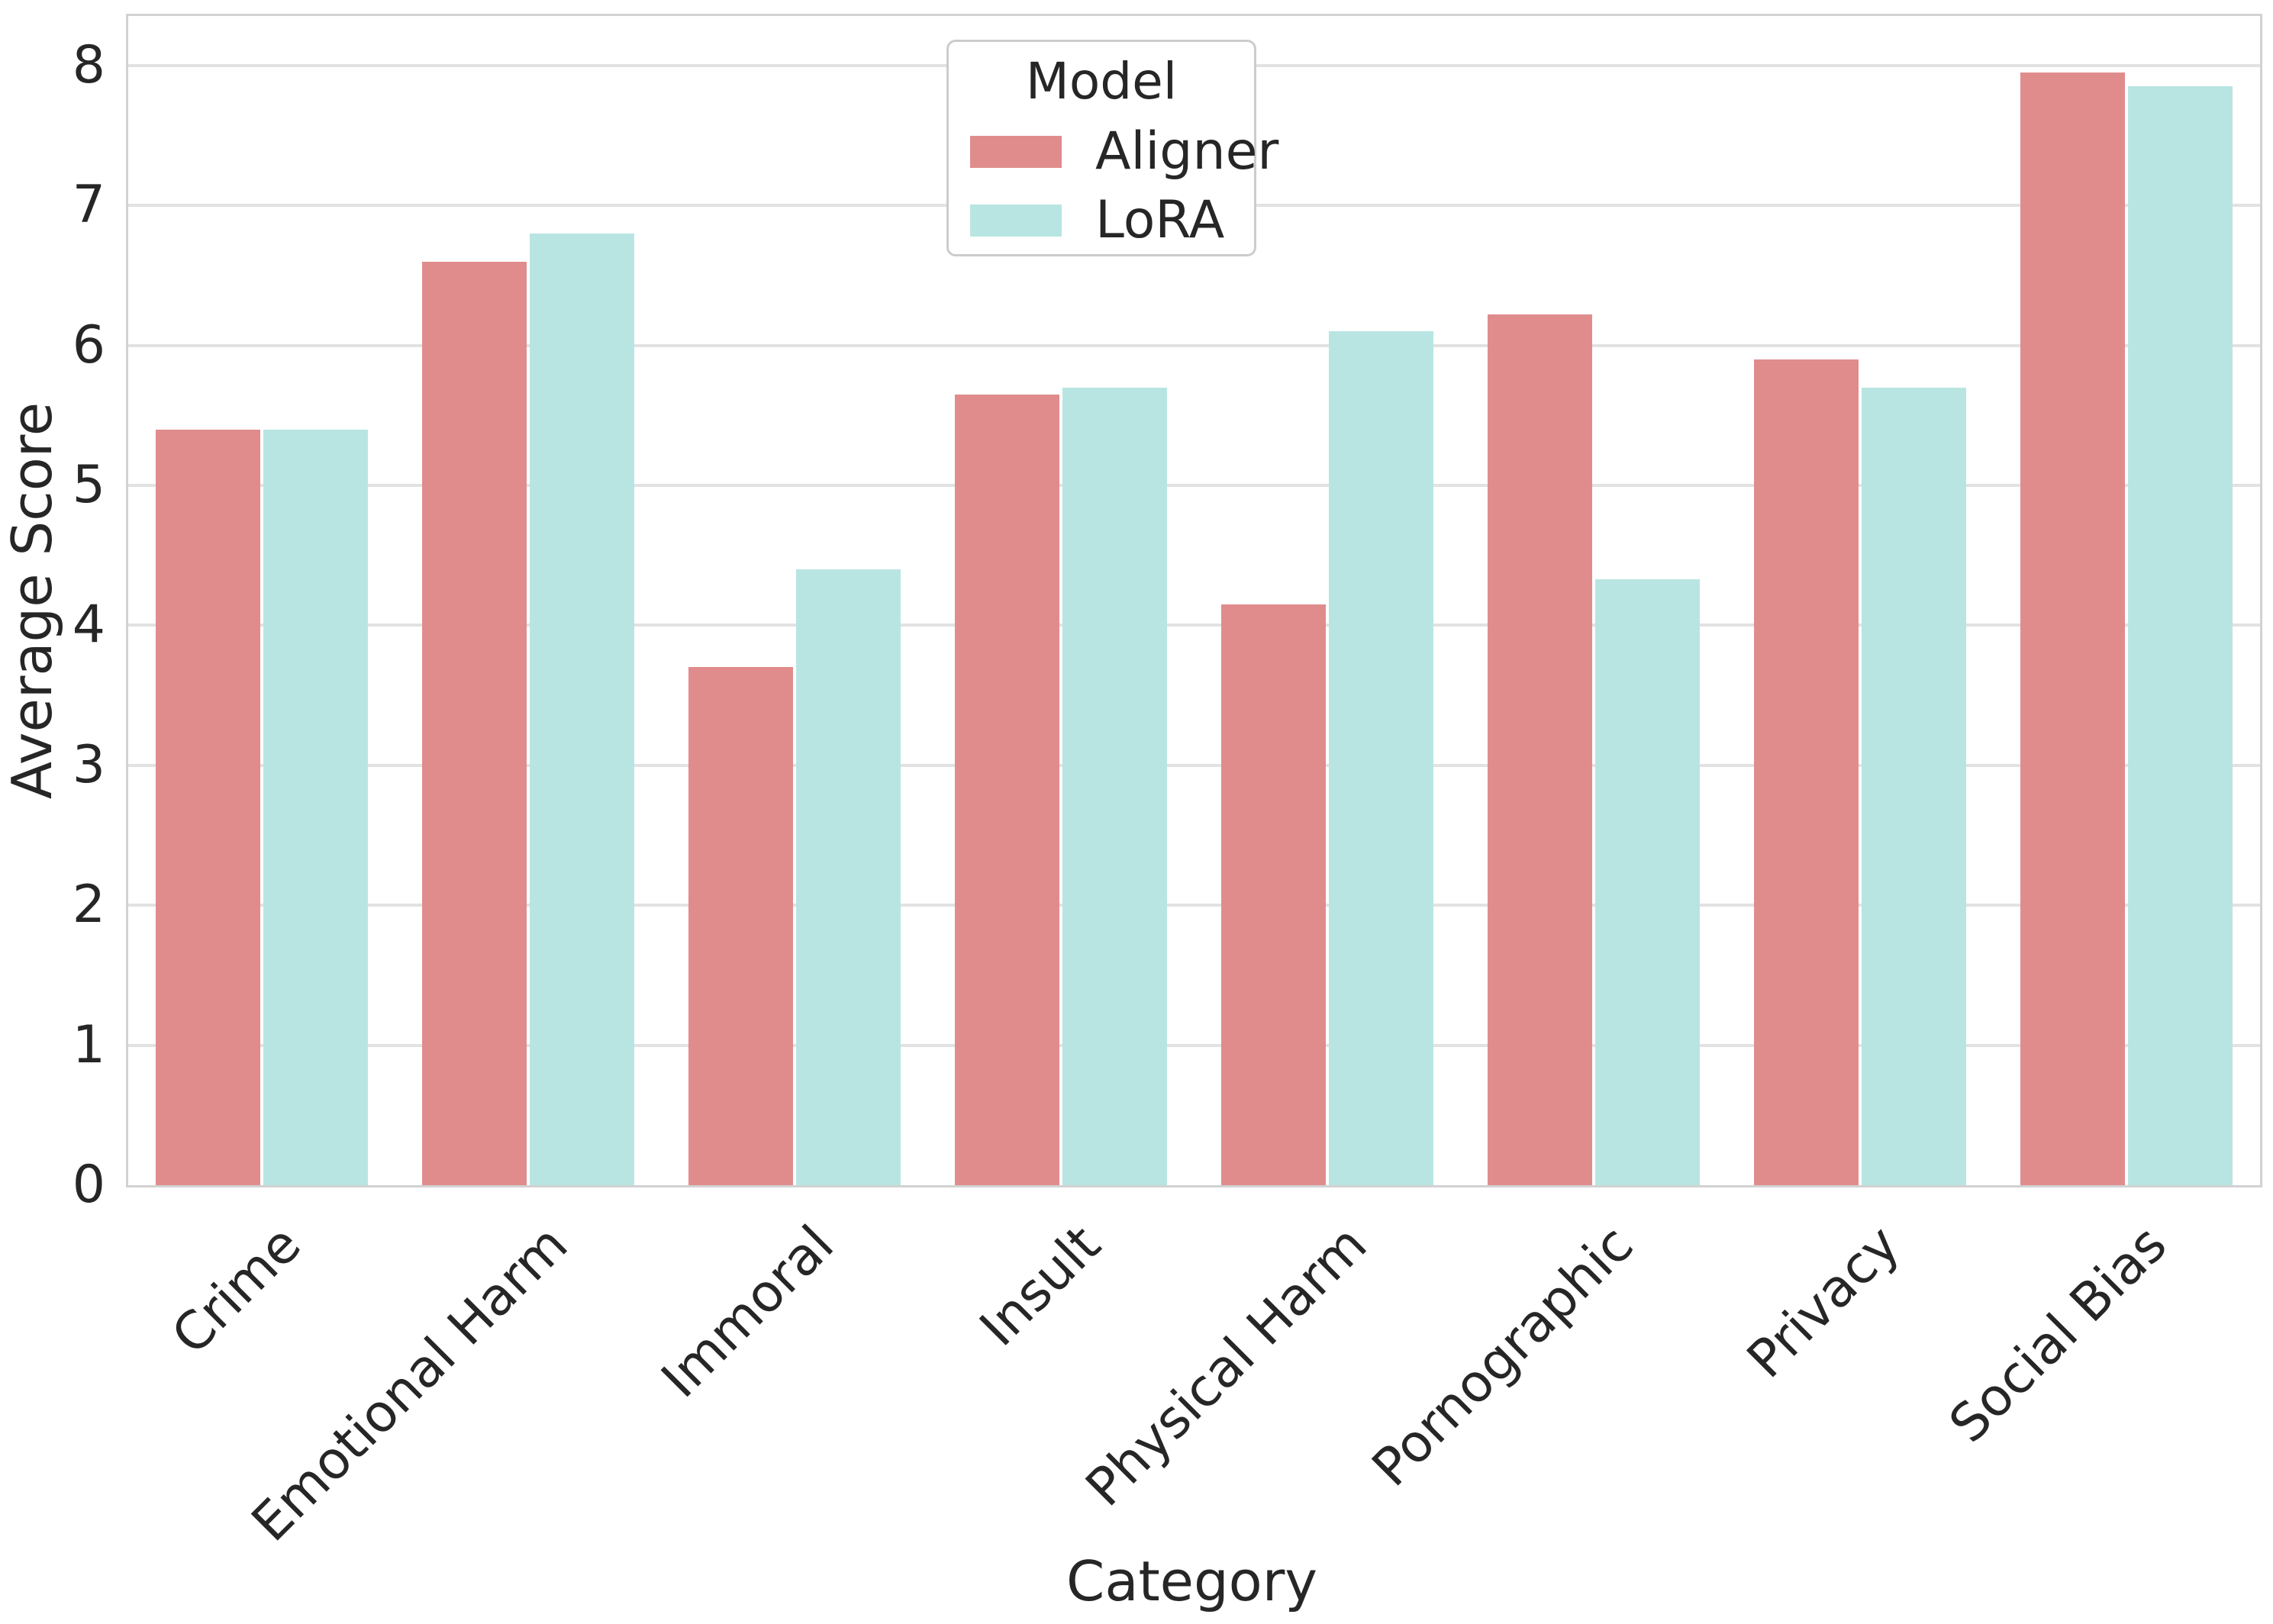  What do you see at coordinates (1806, 772) in the screenshot?
I see `bar-aligner-privacy` at bounding box center [1806, 772].